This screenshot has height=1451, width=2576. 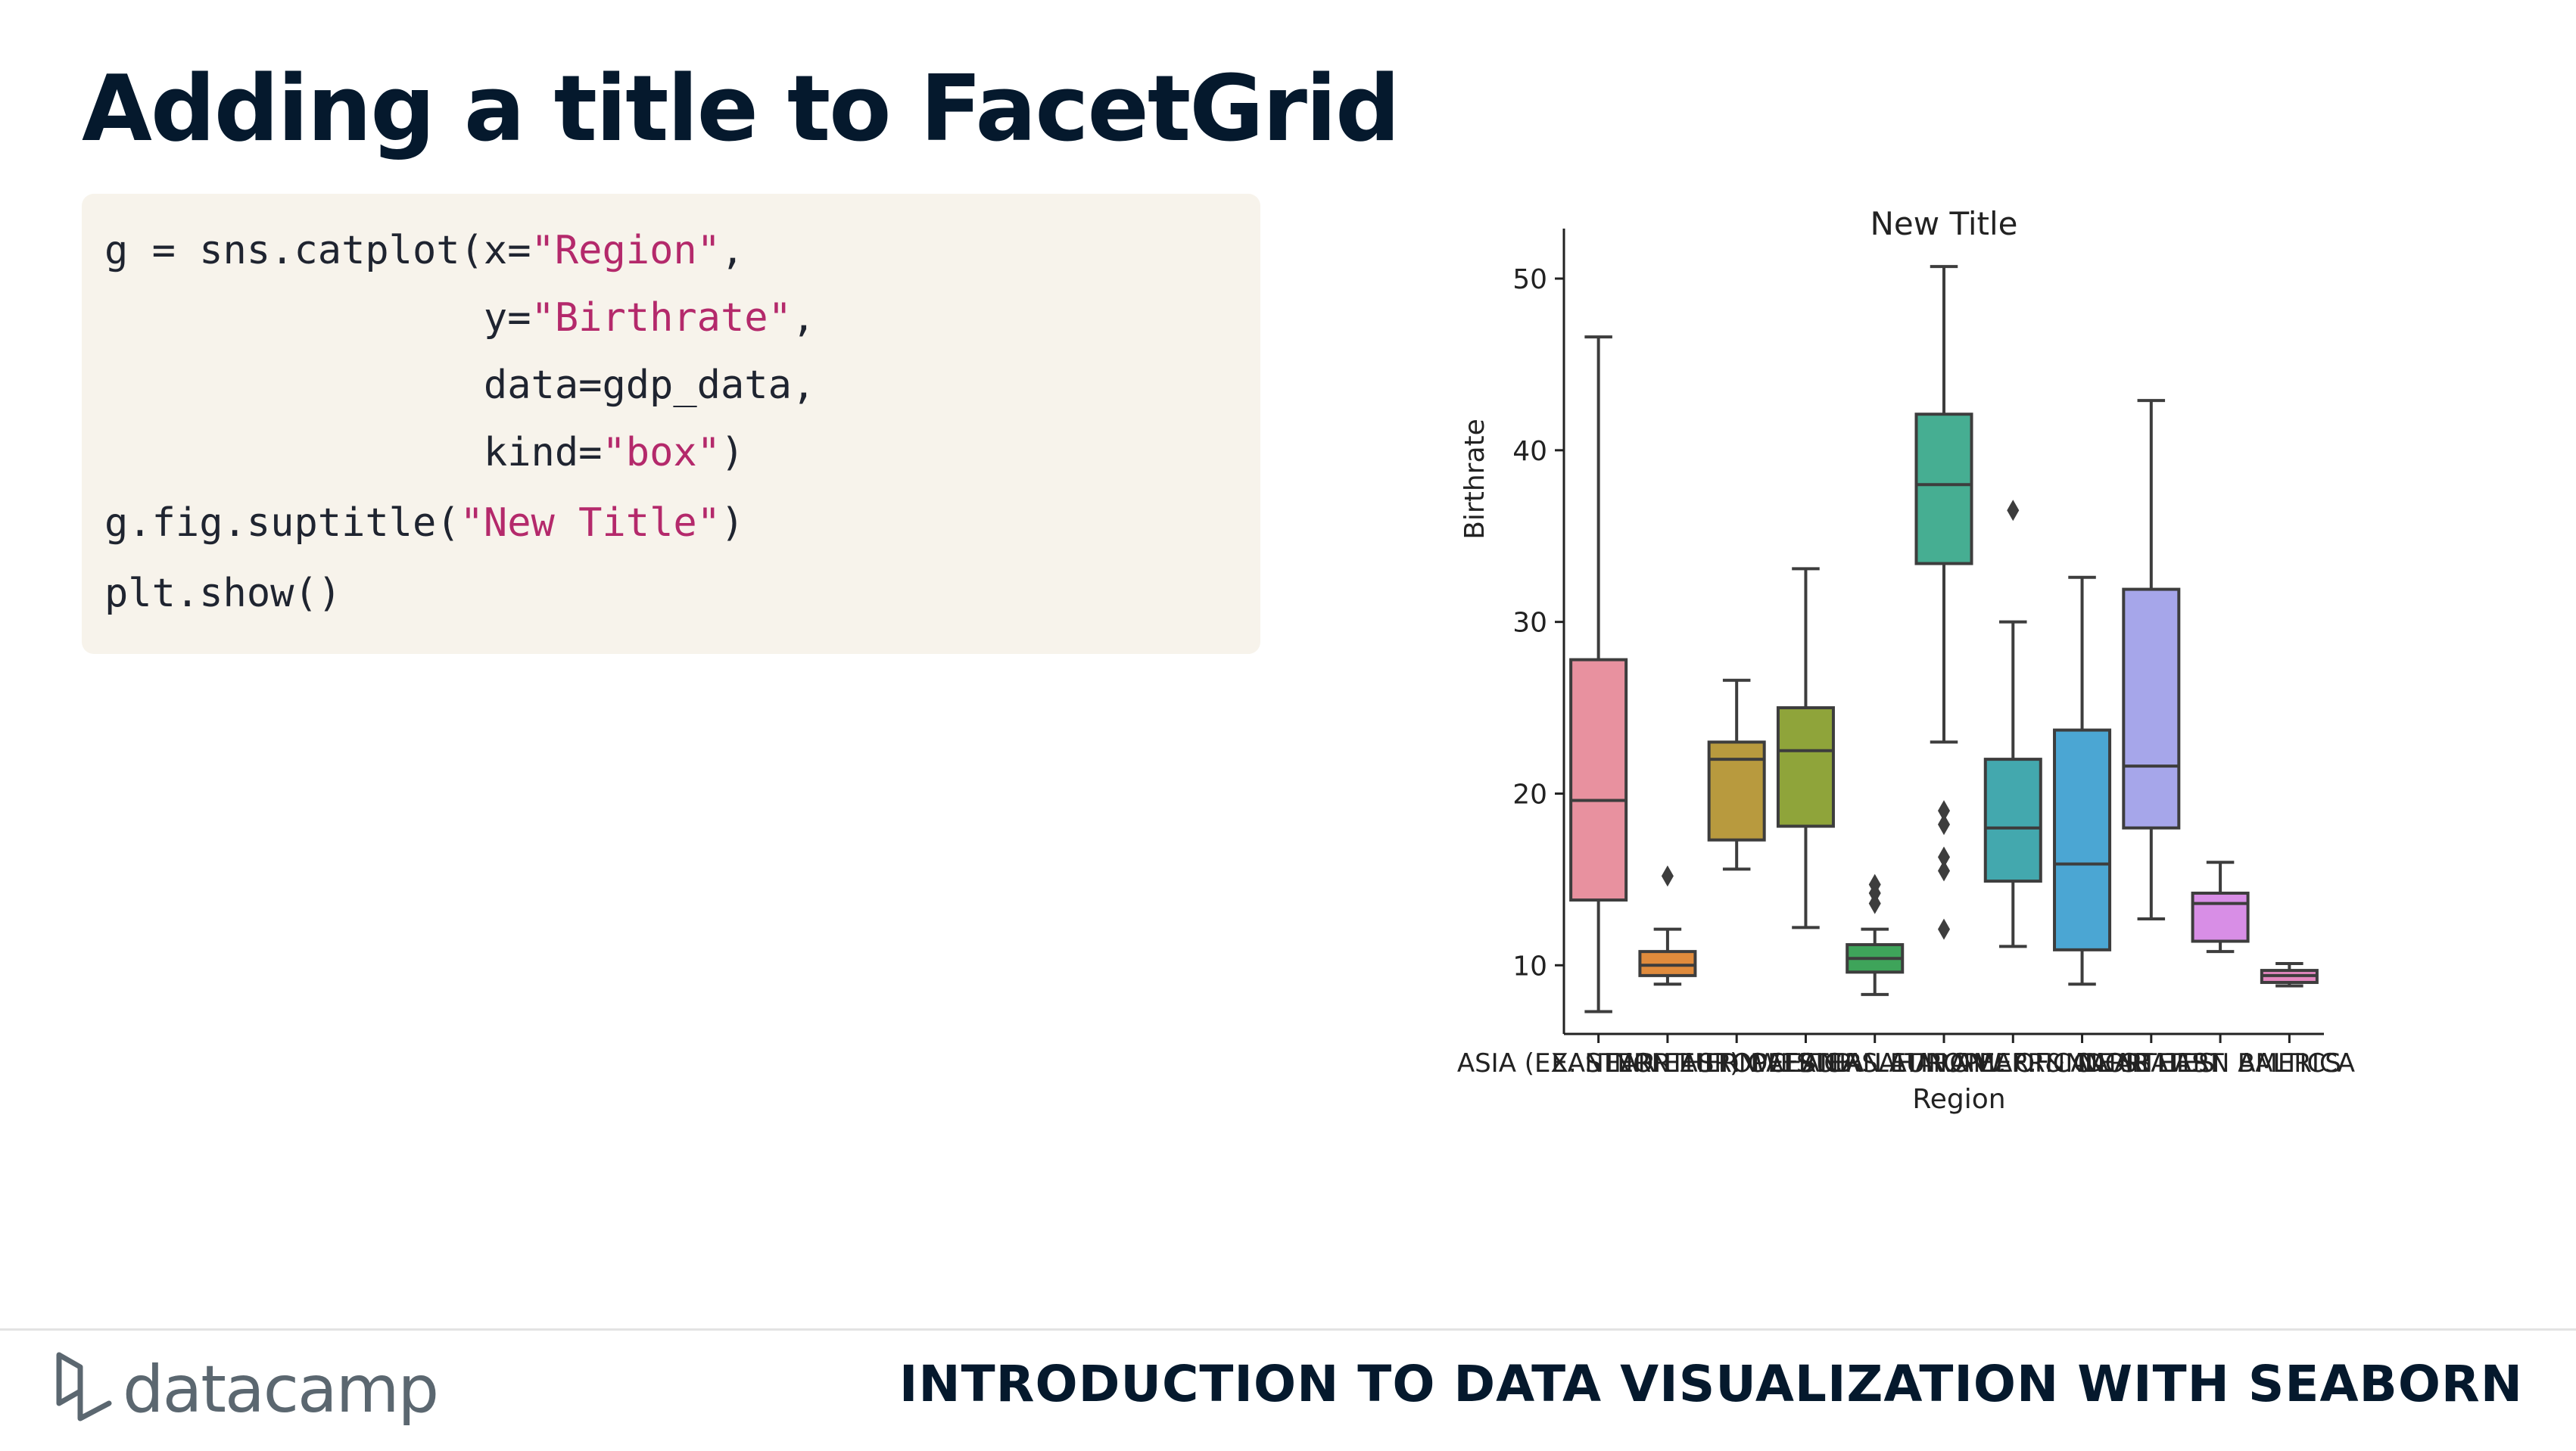 What do you see at coordinates (281, 1390) in the screenshot?
I see `datacamp-logo-text: datacamp` at bounding box center [281, 1390].